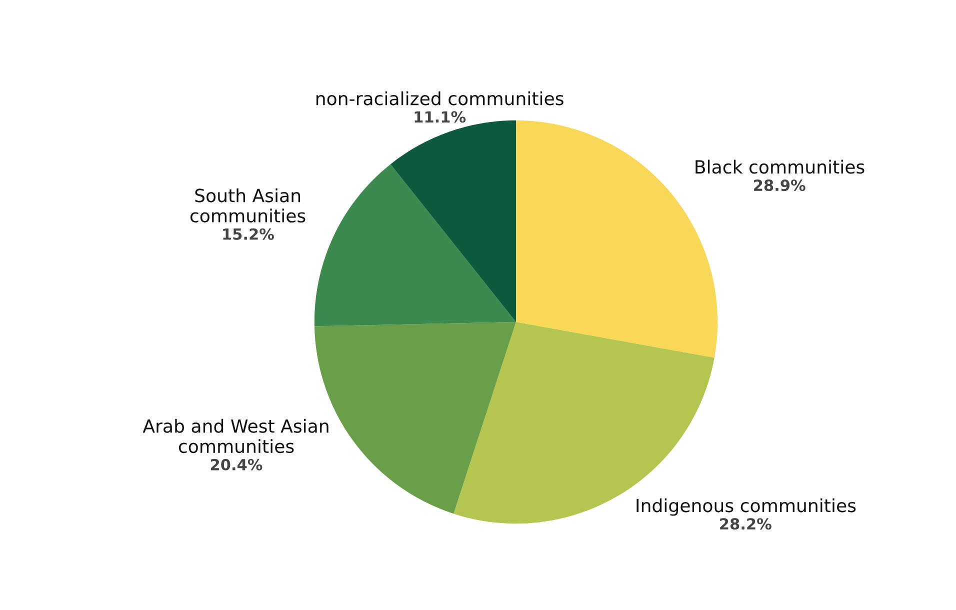  What do you see at coordinates (440, 98) in the screenshot?
I see `slice-label: non-racialized communities` at bounding box center [440, 98].